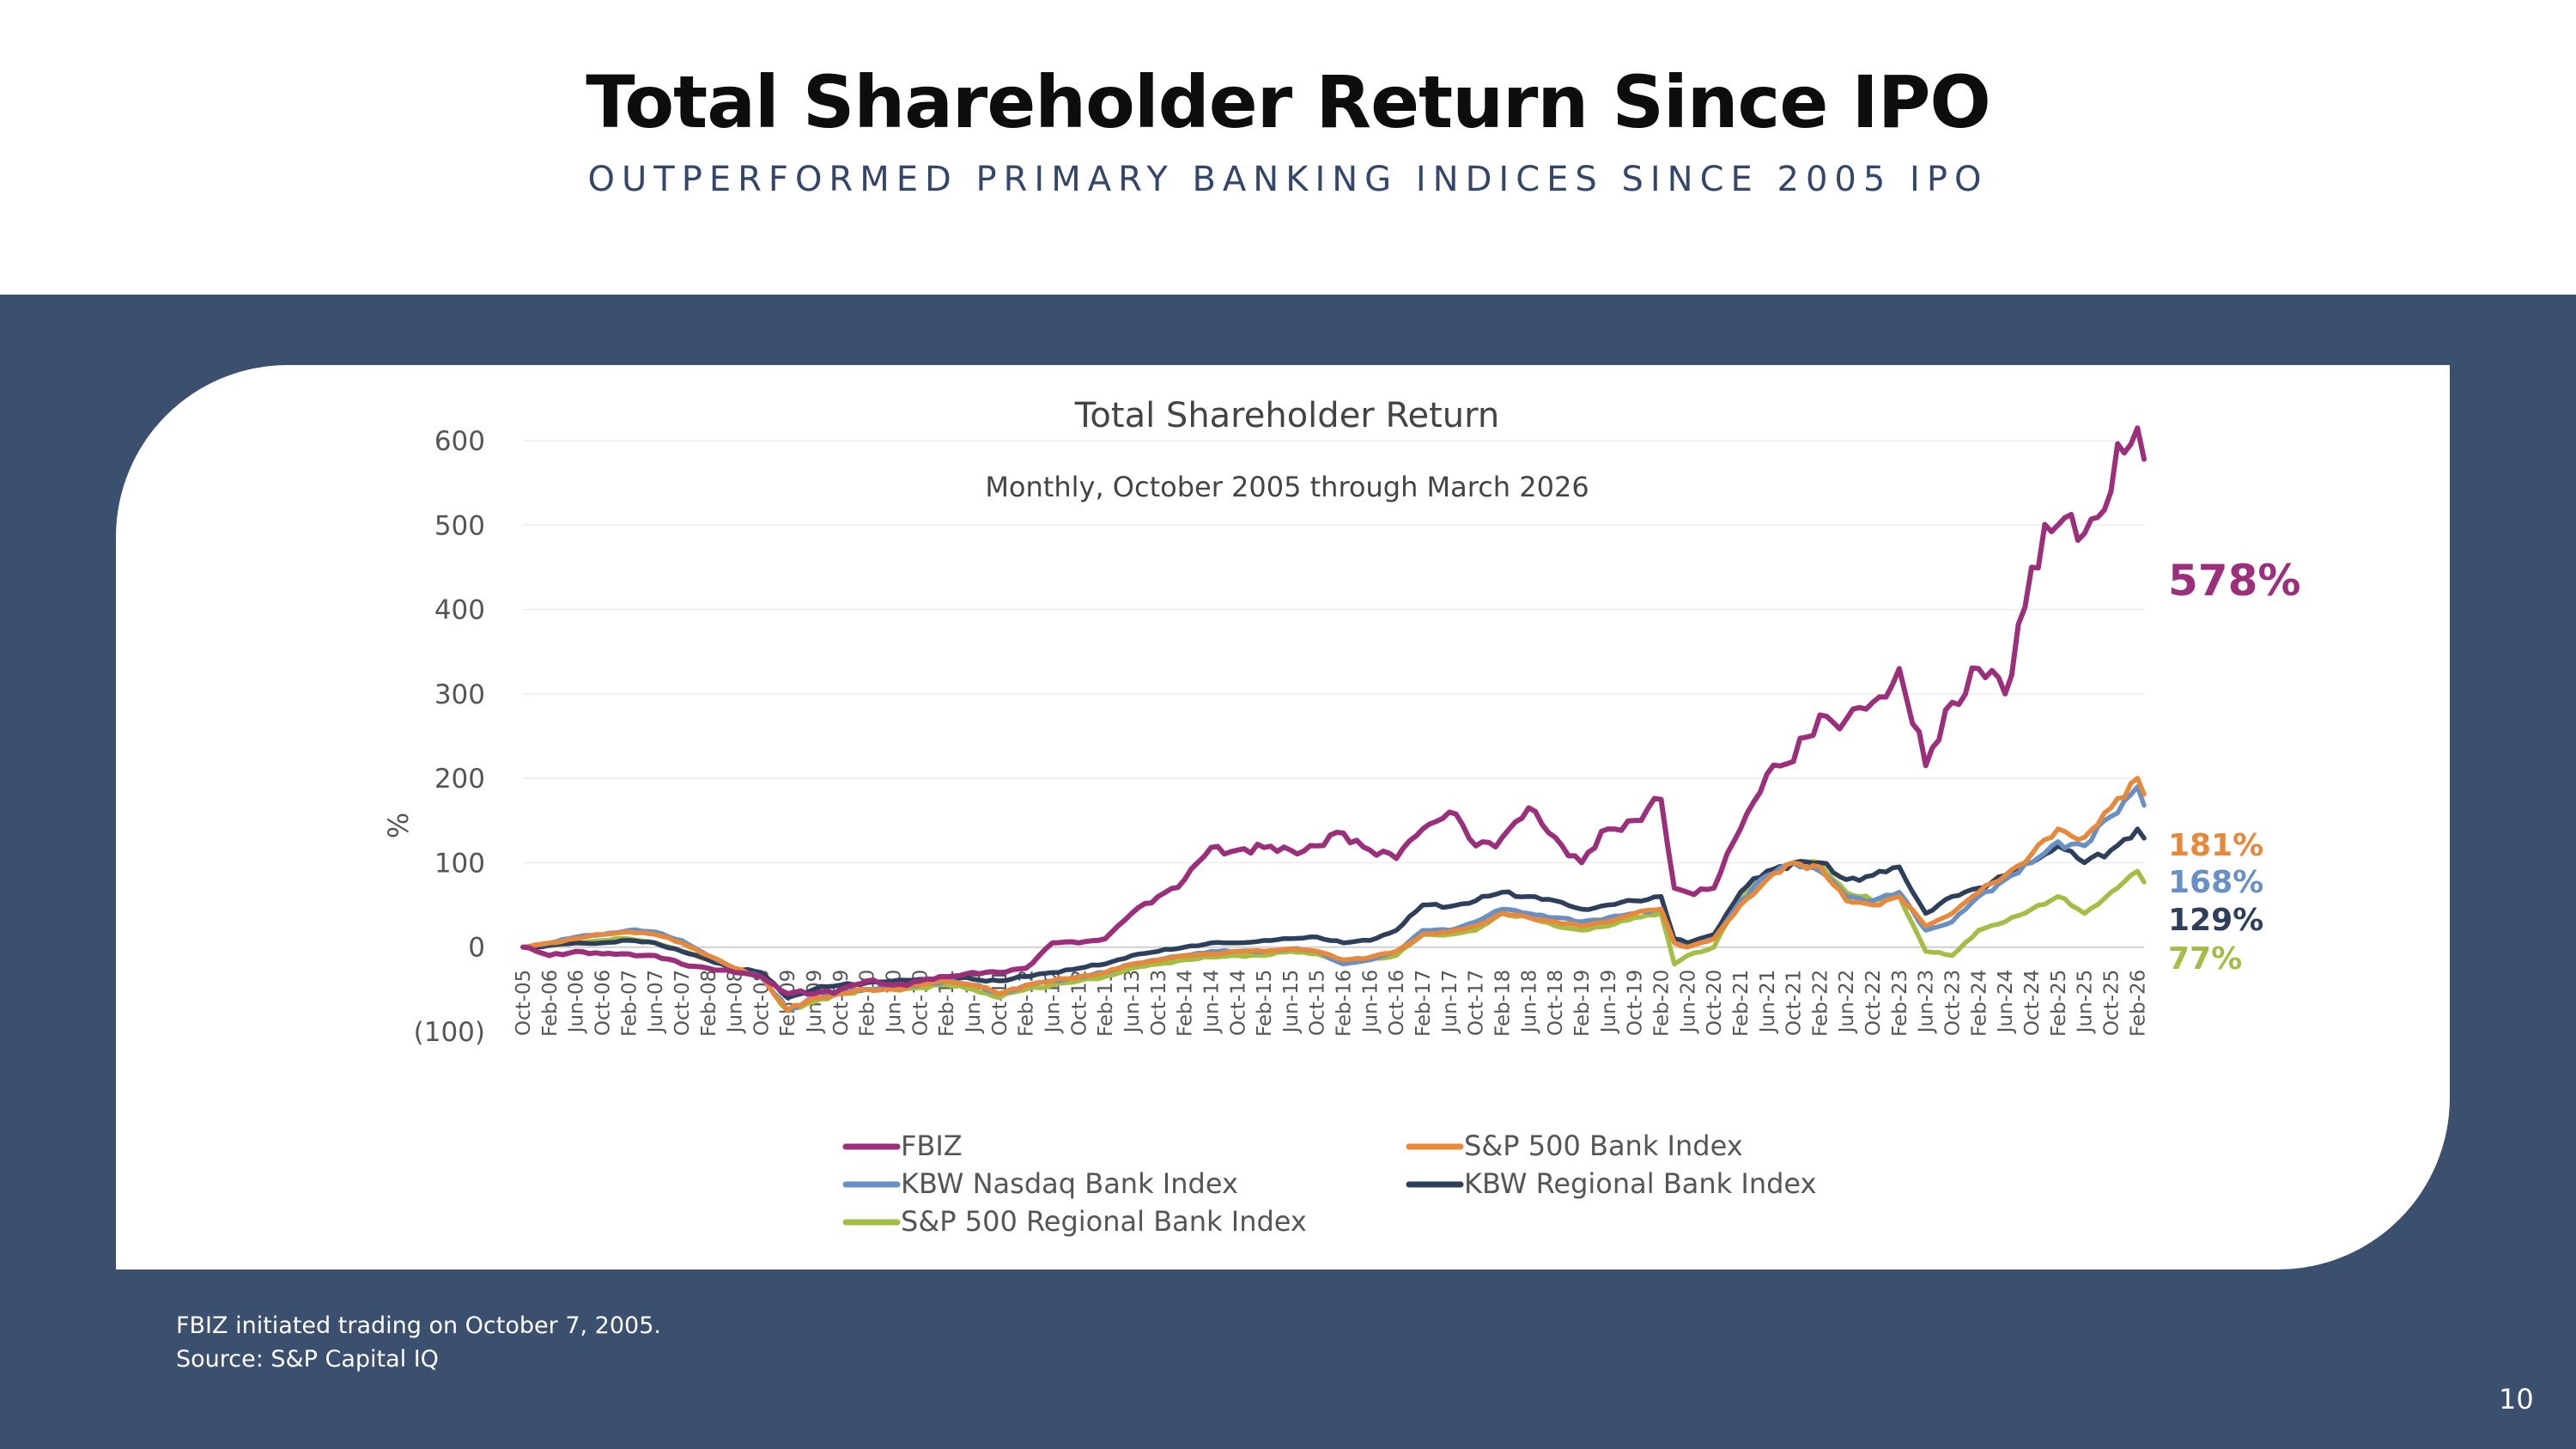 The image size is (2576, 1449). I want to click on x-tick-label: Jun-19, so click(1609, 1002).